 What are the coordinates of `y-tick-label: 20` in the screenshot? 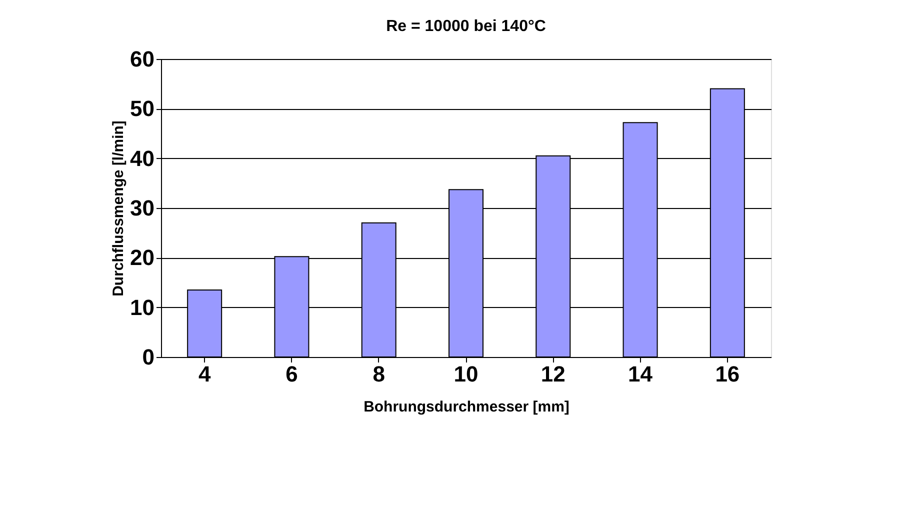 It's located at (142, 257).